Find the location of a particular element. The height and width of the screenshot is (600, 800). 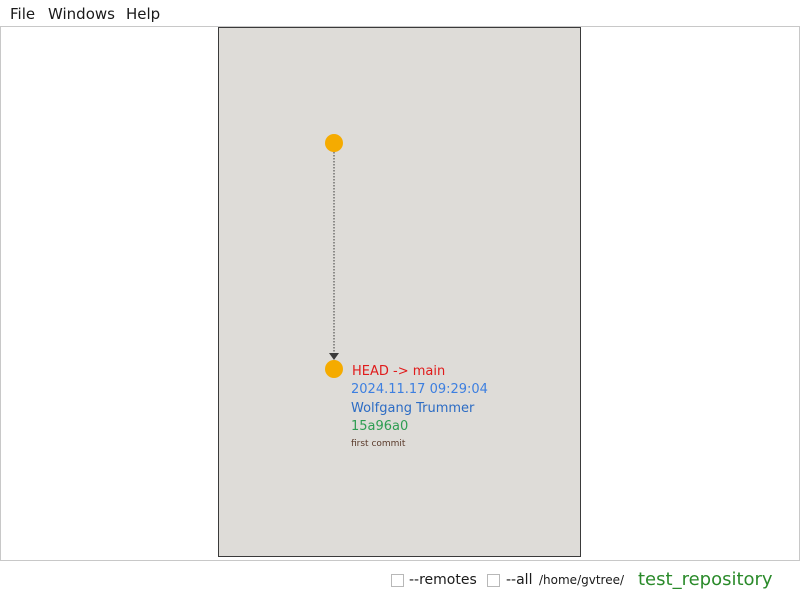

commit-ref-label: HEAD -> main is located at coordinates (399, 371).